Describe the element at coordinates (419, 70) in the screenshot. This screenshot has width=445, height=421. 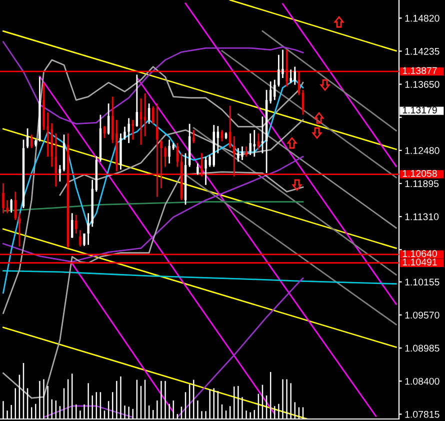
I see `ref-line-label: 1.13877` at that location.